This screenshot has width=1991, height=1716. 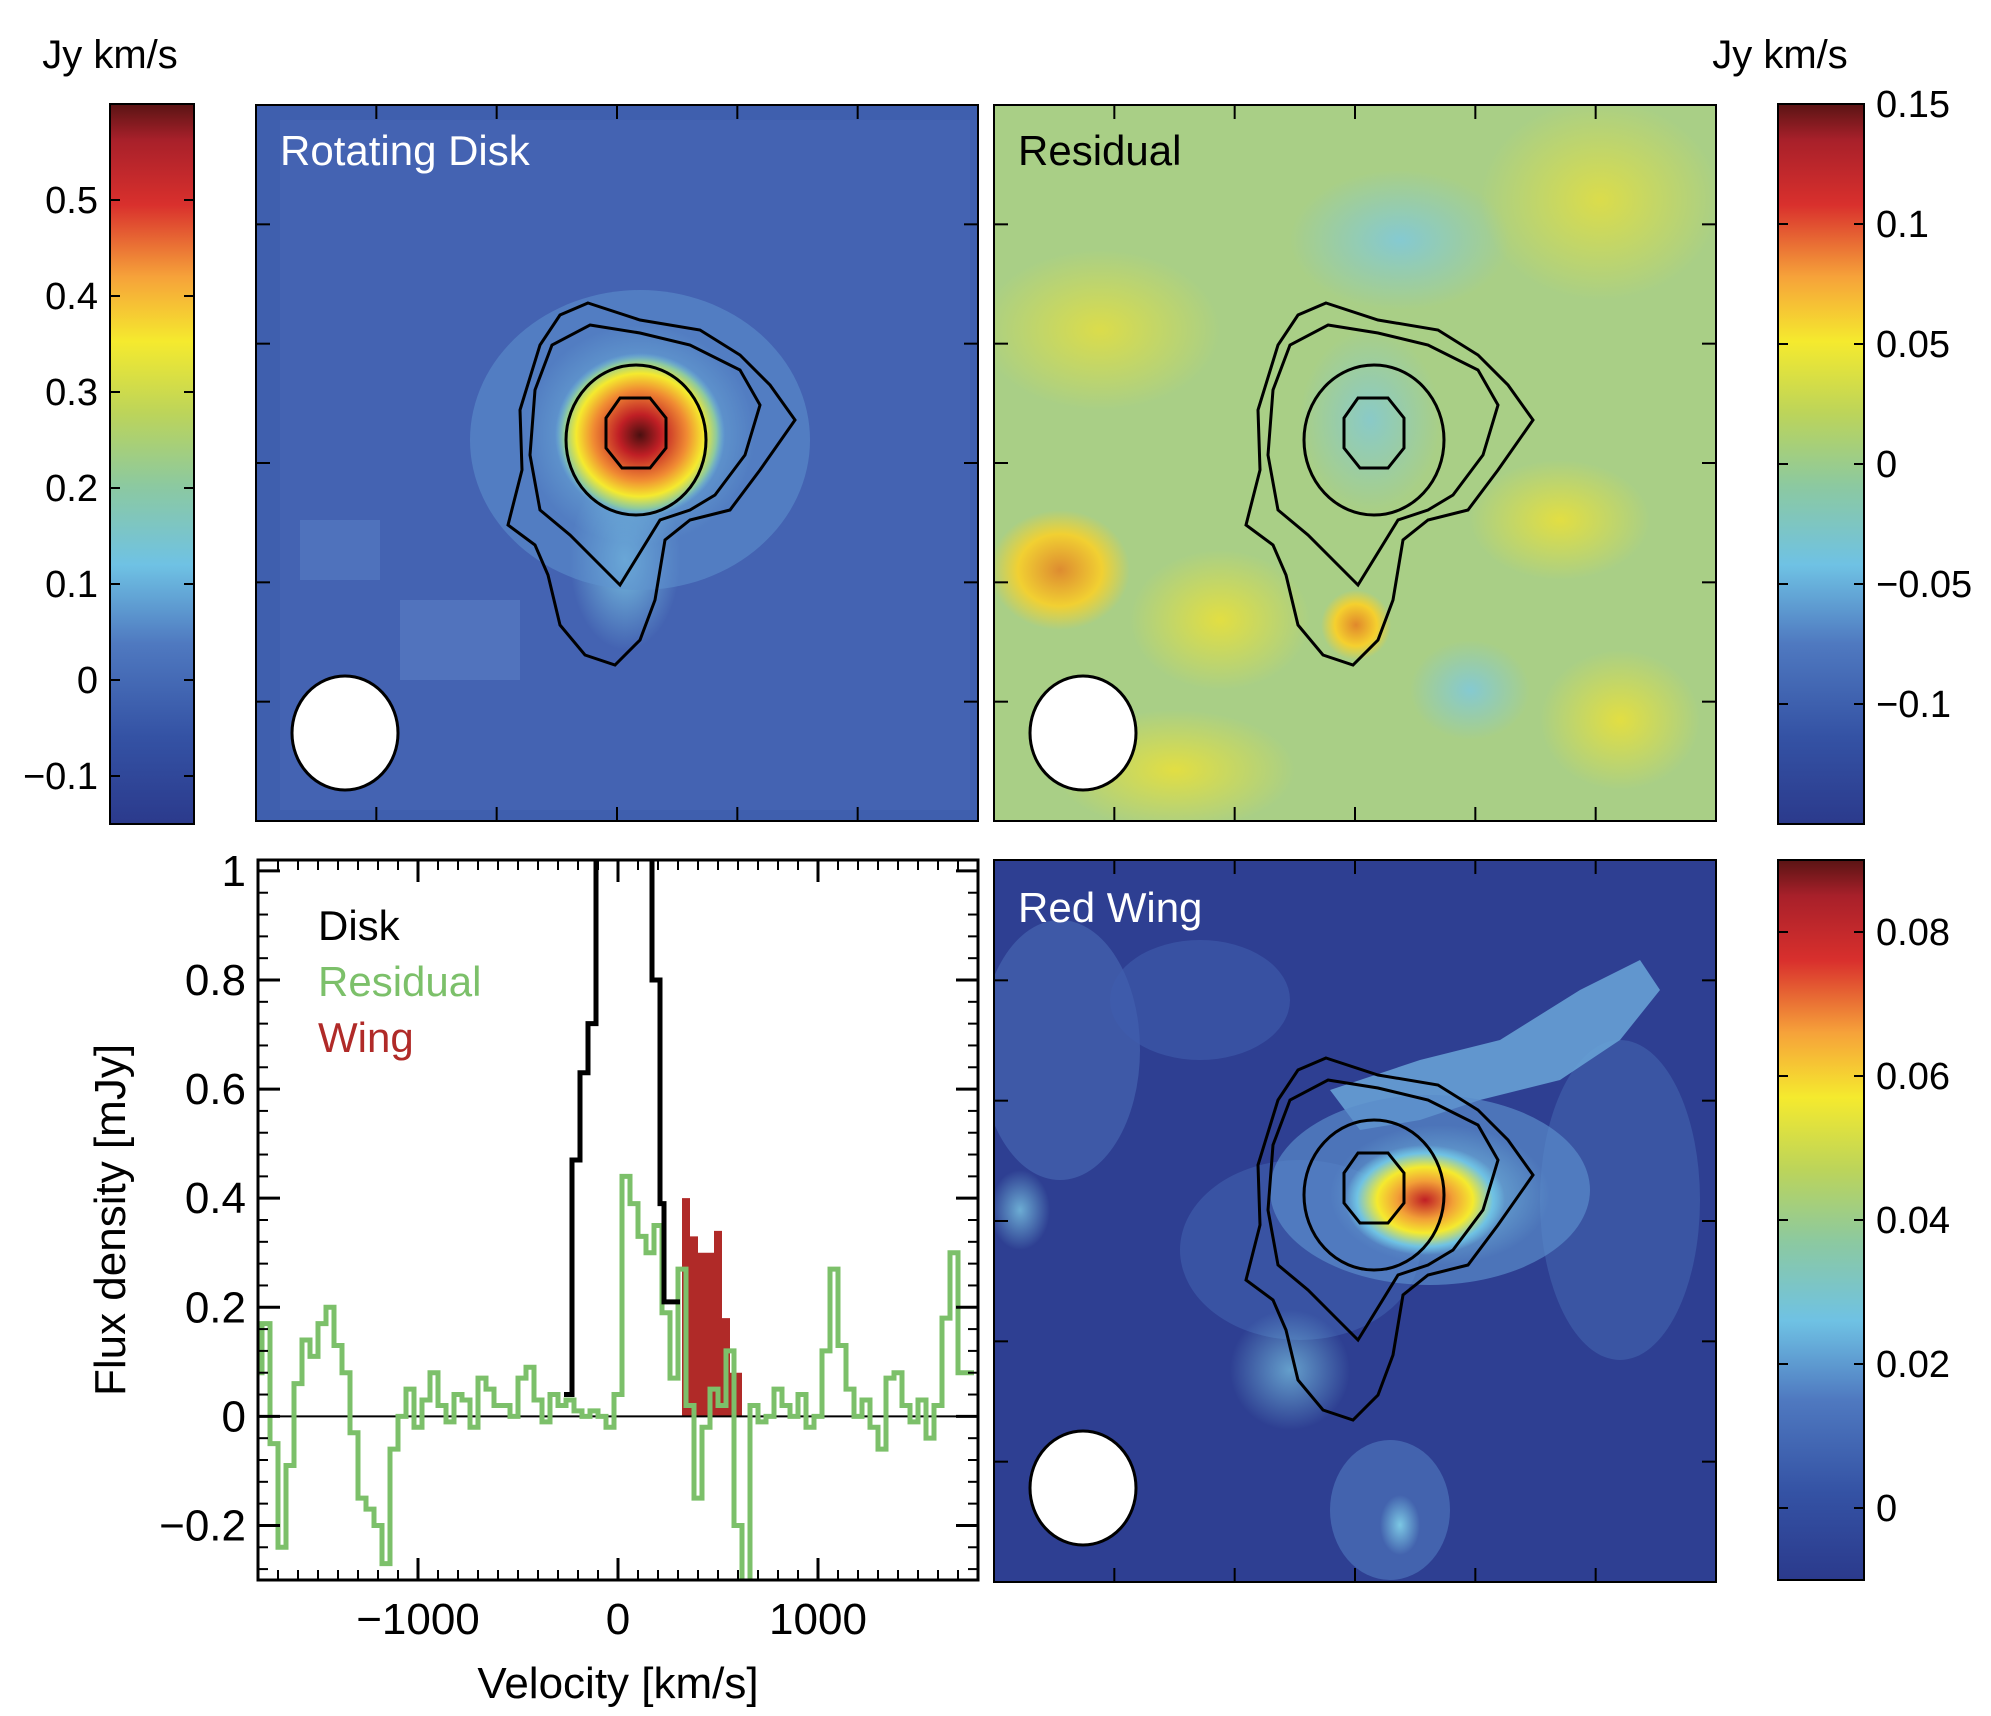 I want to click on panel-title-rotating-disk: Rotating Disk, so click(x=405, y=150).